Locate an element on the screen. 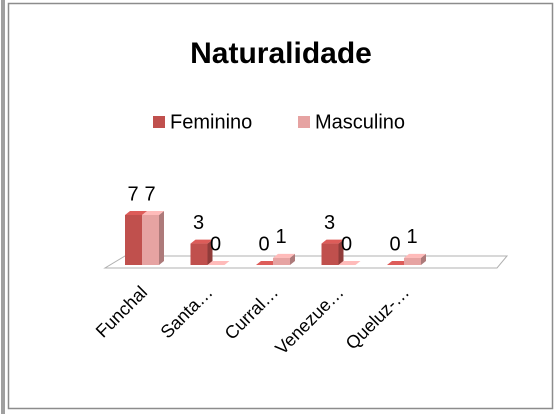 This screenshot has height=419, width=558. legend-label: Feminino is located at coordinates (211, 122).